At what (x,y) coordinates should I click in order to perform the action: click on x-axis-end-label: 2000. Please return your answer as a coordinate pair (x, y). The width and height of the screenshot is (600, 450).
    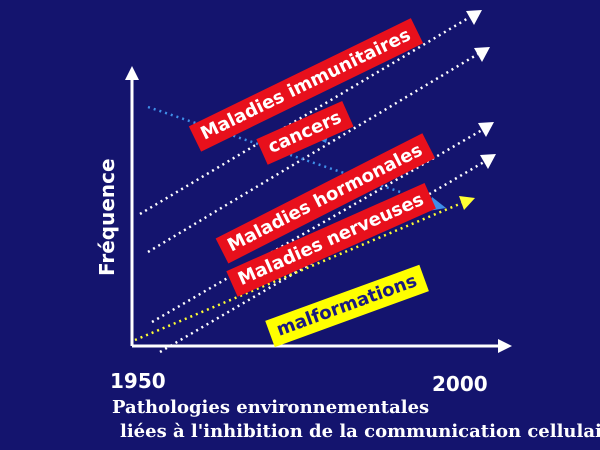
    Looking at the image, I should click on (460, 384).